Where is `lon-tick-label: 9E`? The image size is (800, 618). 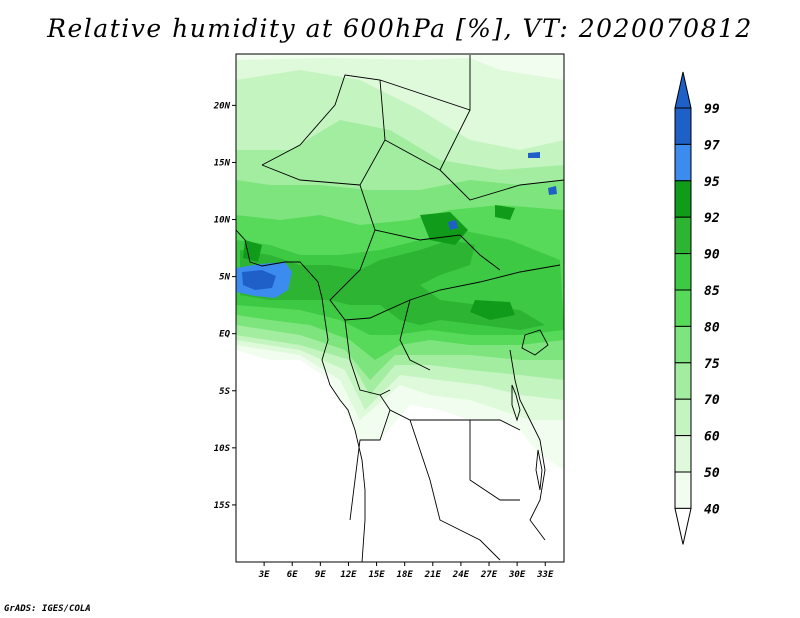
lon-tick-label: 9E is located at coordinates (320, 575).